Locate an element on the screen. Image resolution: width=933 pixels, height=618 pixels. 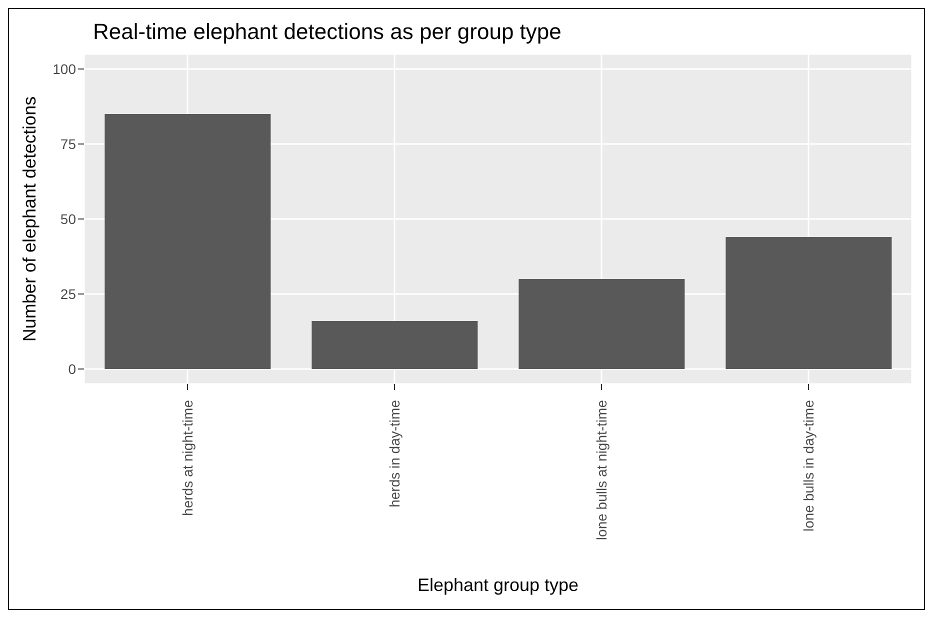
y-tick-label: 100 is located at coordinates (64, 68).